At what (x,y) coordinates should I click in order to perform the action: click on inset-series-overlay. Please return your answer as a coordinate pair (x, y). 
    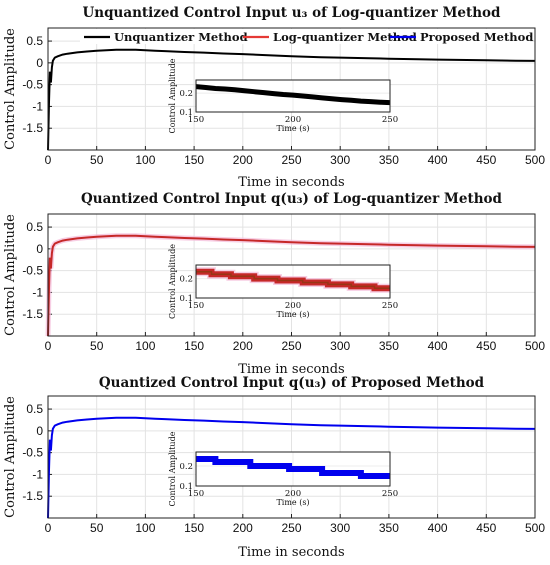
    Looking at the image, I should click on (293, 280).